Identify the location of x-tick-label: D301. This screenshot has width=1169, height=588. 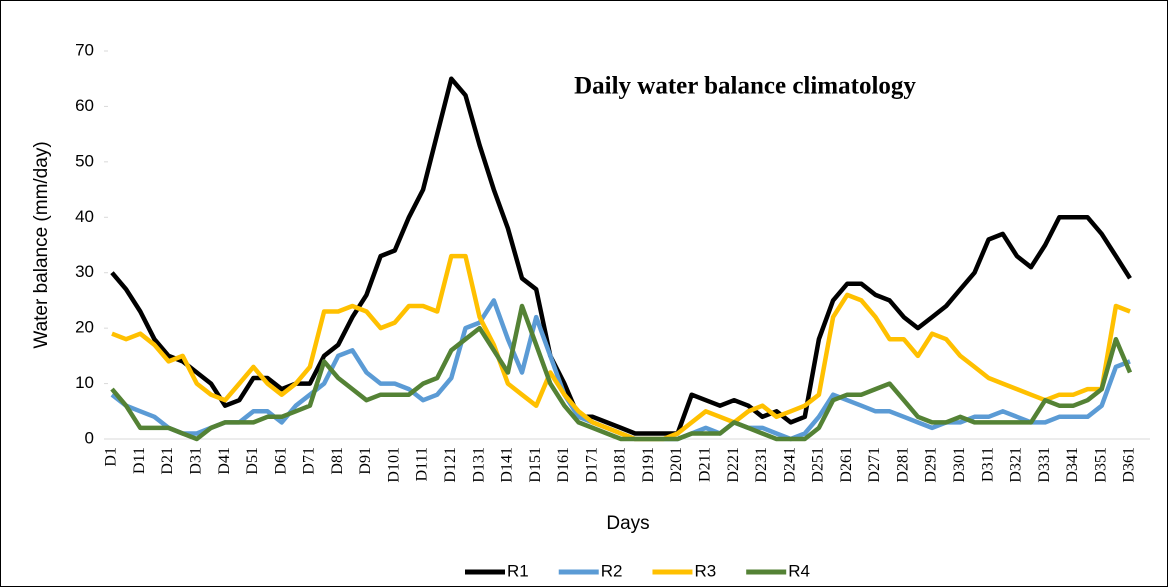
(959, 465).